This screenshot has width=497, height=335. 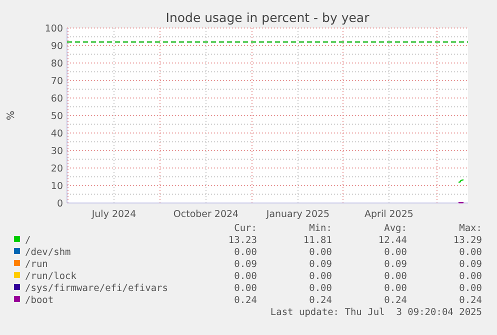 I want to click on y-tick-label: 40, so click(x=56, y=134).